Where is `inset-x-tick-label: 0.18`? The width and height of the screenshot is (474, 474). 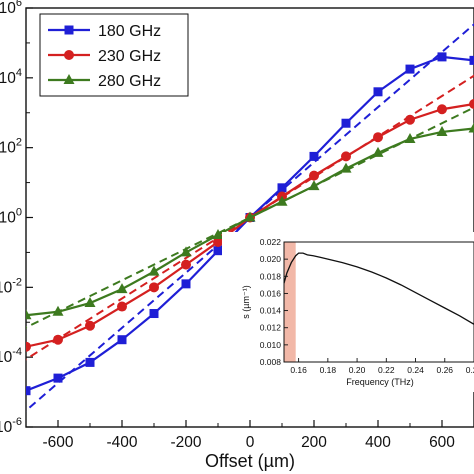 inset-x-tick-label: 0.18 is located at coordinates (328, 370).